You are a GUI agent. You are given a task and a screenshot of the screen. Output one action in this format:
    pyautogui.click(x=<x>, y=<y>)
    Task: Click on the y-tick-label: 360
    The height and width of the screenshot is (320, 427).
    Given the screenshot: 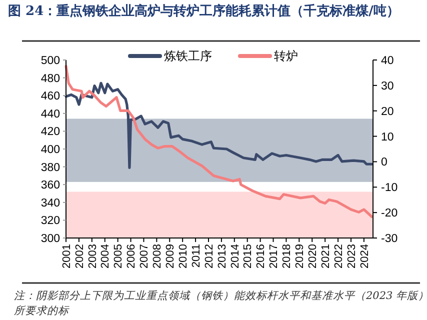 What is the action you would take?
    pyautogui.click(x=50, y=186)
    